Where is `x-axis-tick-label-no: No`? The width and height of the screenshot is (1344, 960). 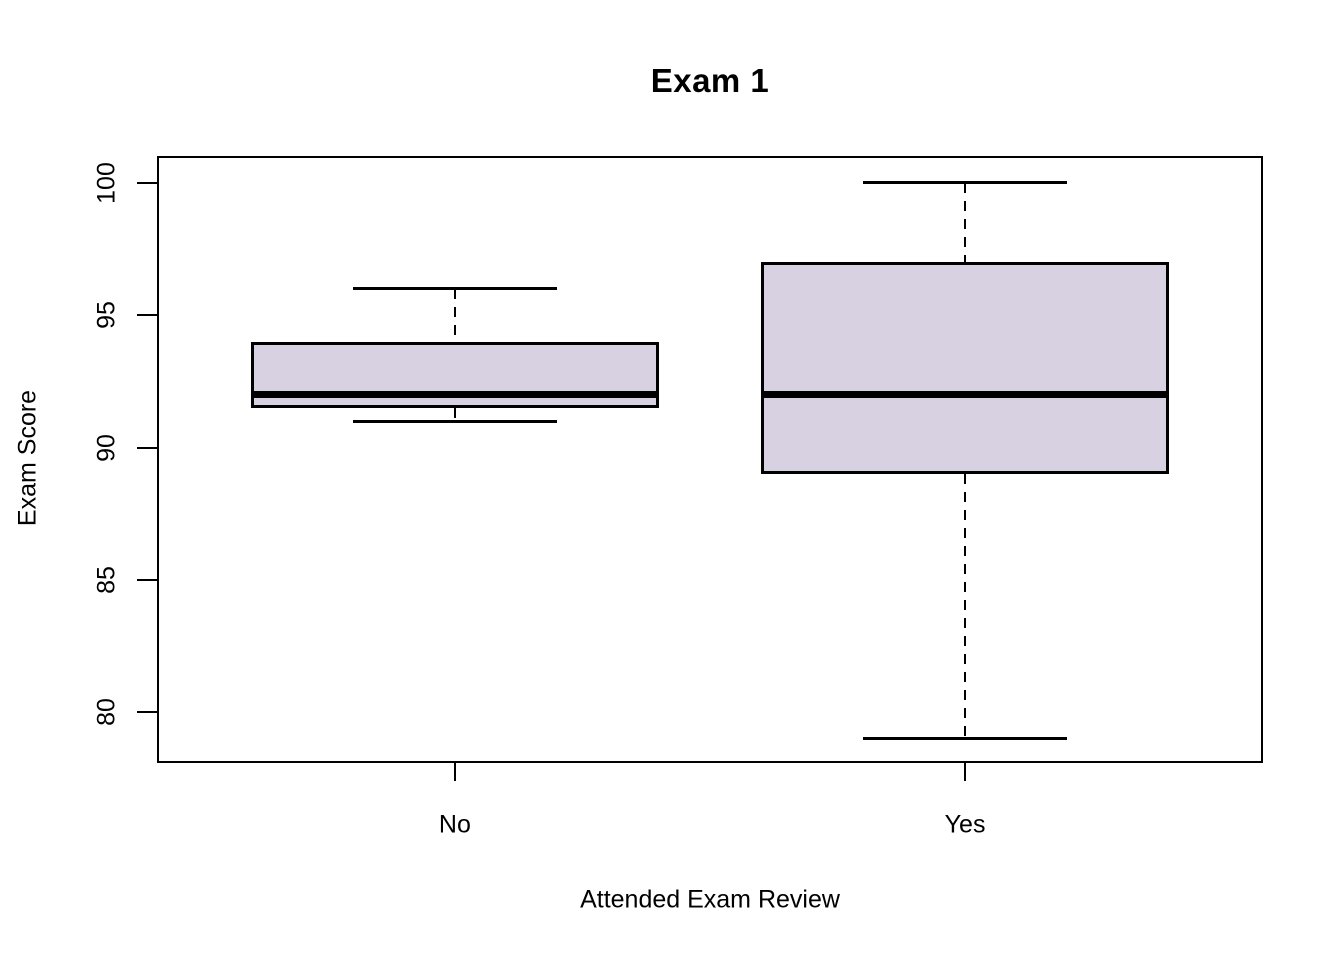
x-axis-tick-label-no: No is located at coordinates (454, 824).